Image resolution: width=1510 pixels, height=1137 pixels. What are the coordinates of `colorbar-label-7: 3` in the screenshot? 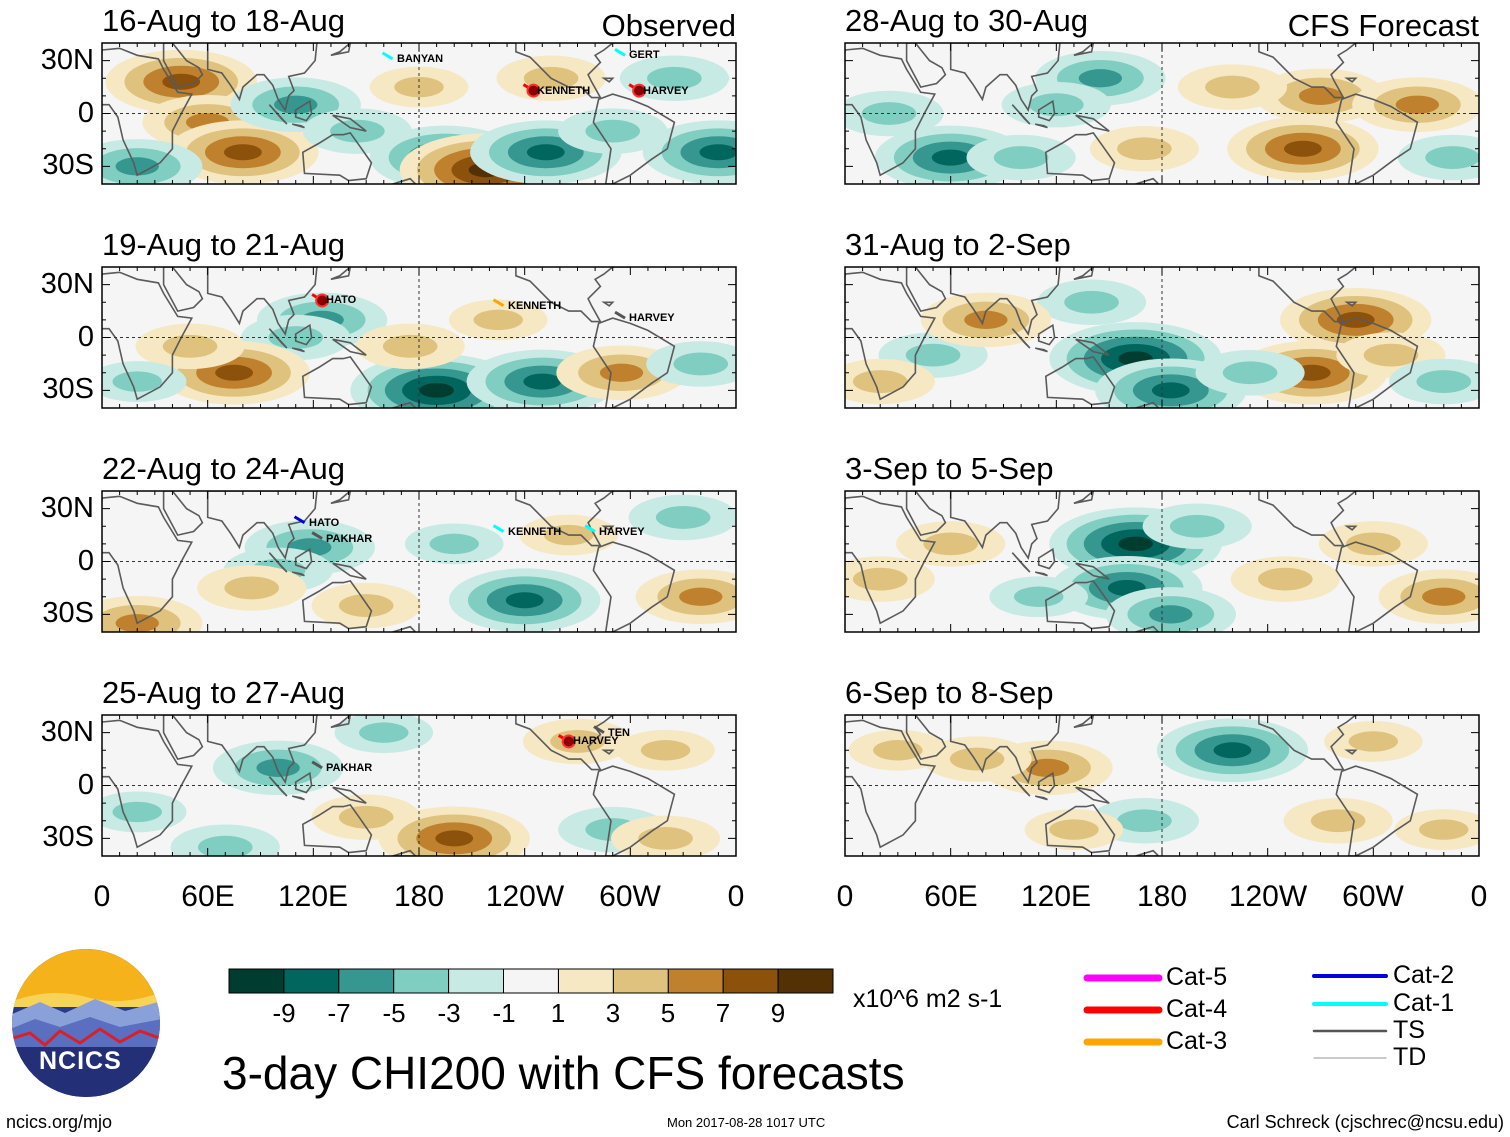 It's located at (613, 1013).